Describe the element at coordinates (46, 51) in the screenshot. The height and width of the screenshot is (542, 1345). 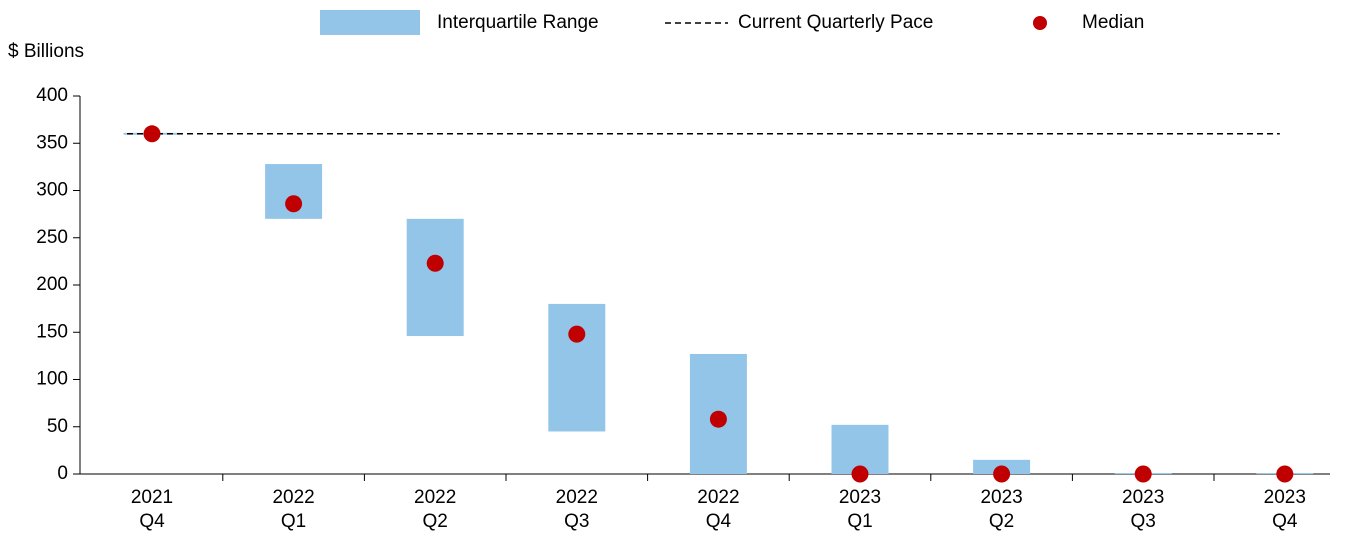
I see `y-axis-label: $ Billions` at that location.